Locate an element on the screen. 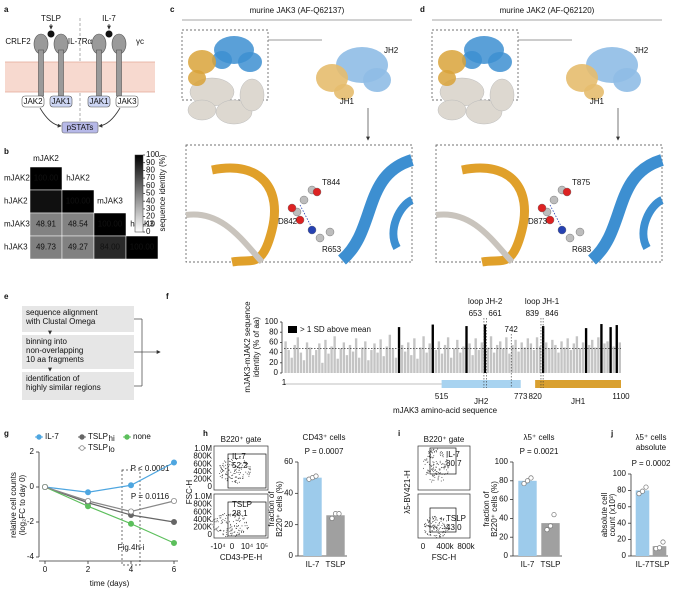  y-axis-label: fraction of is located at coordinates (271, 509).